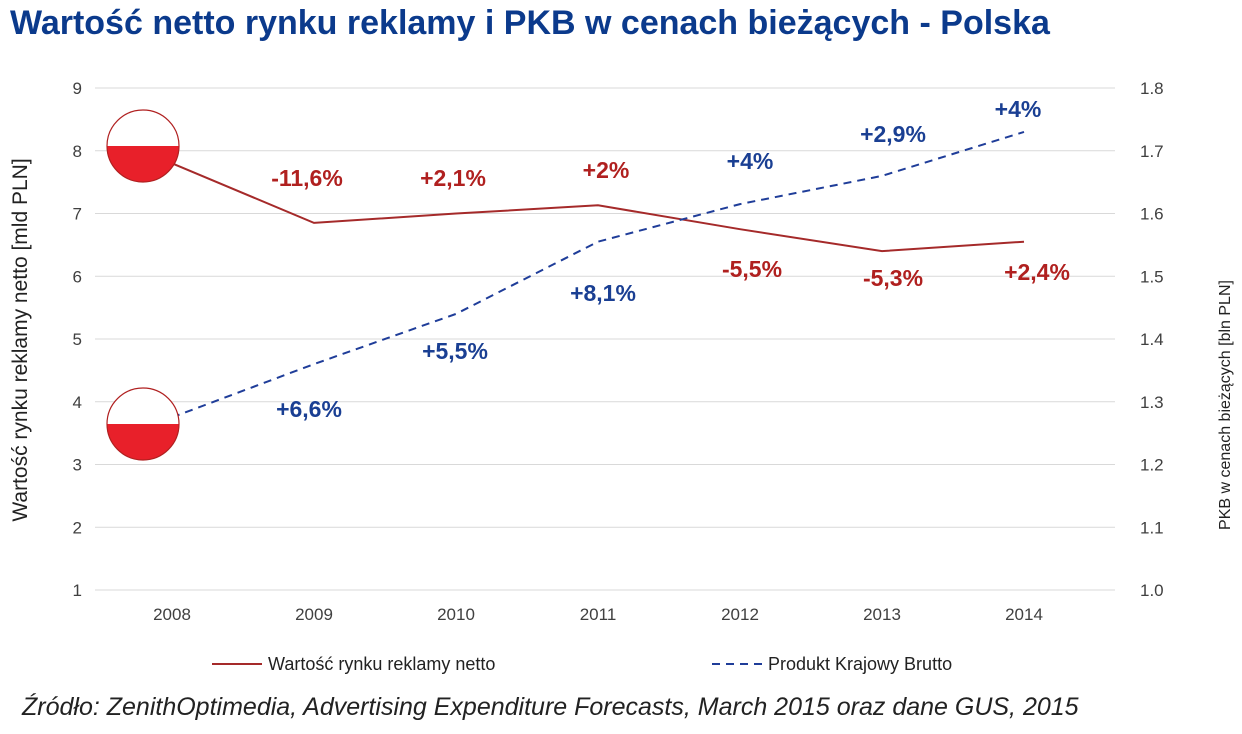  I want to click on ad-market-change-label: +2%, so click(606, 170).